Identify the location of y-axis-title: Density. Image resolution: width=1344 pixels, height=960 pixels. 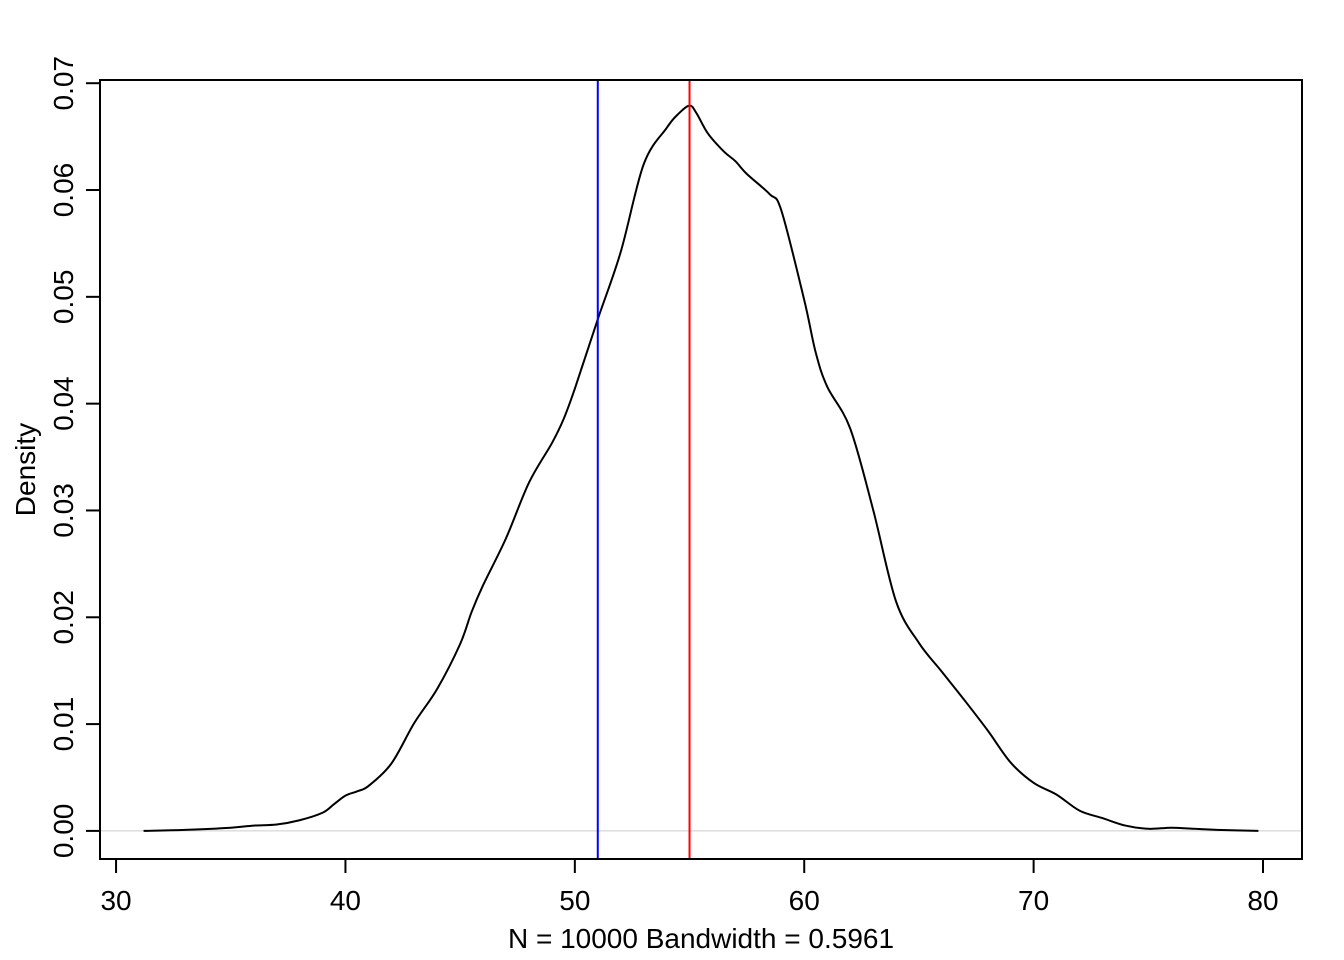
(25, 469).